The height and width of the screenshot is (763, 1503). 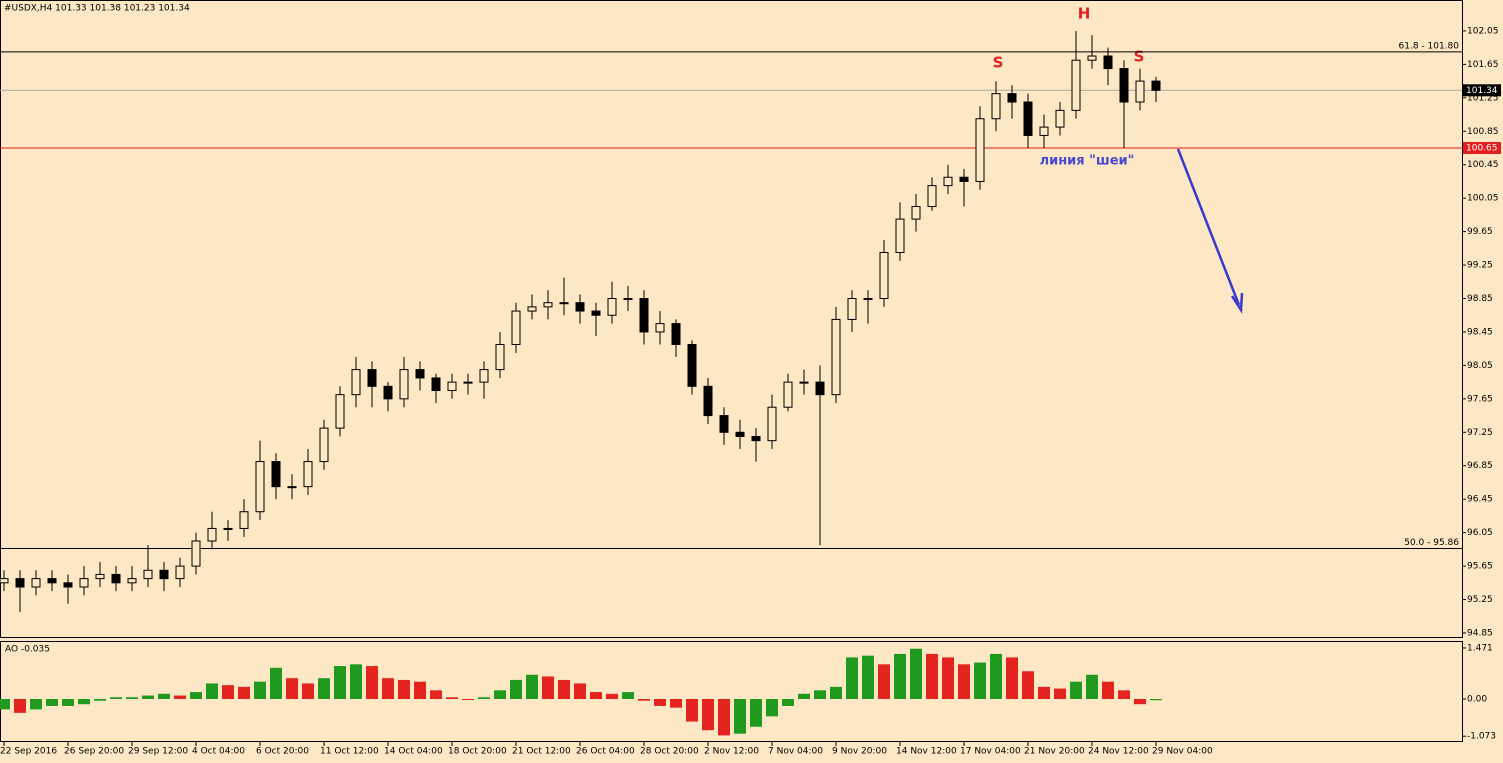 I want to click on x-tick-label: 14 Nov 12:00, so click(x=926, y=752).